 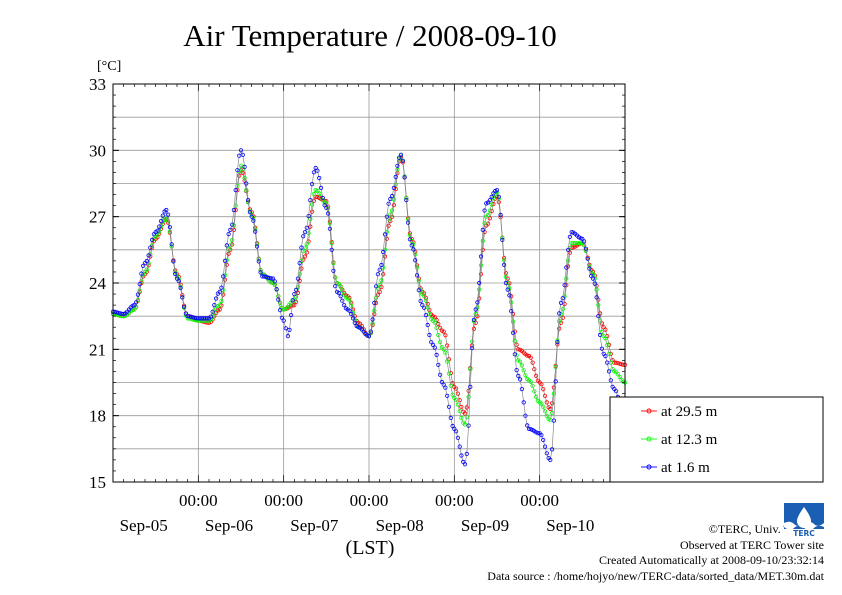 What do you see at coordinates (685, 468) in the screenshot?
I see `legend-entry-label: at 1.6 m` at bounding box center [685, 468].